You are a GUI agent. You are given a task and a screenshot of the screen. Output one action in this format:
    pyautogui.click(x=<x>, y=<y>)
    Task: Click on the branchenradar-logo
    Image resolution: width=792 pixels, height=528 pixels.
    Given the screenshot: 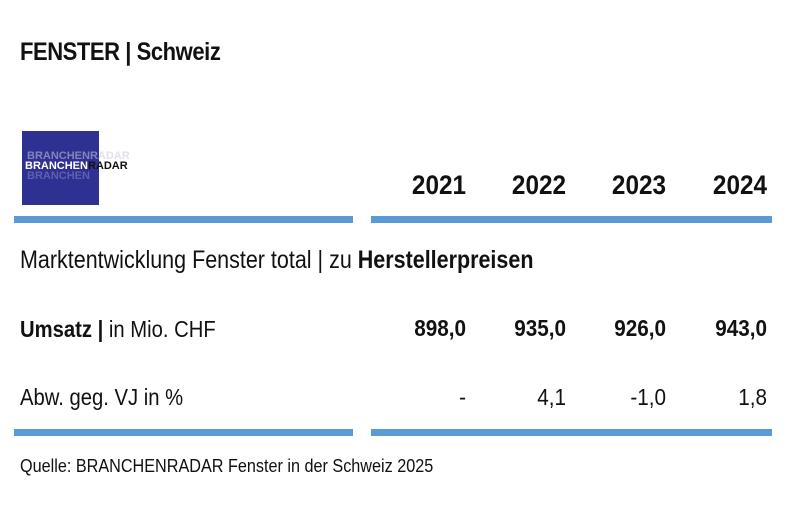 What is the action you would take?
    pyautogui.click(x=60, y=168)
    